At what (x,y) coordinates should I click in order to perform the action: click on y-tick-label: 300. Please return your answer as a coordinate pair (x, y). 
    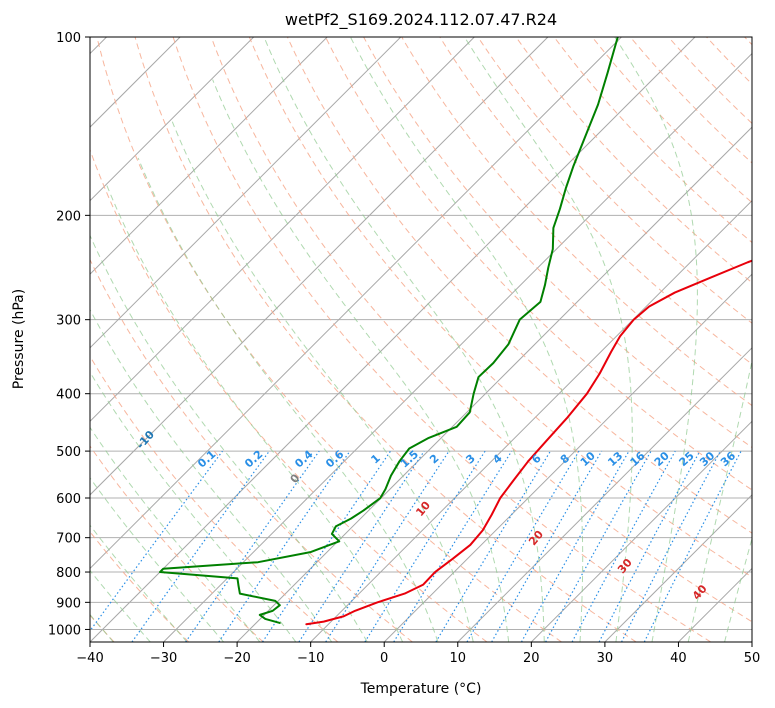
    Looking at the image, I should click on (68, 321).